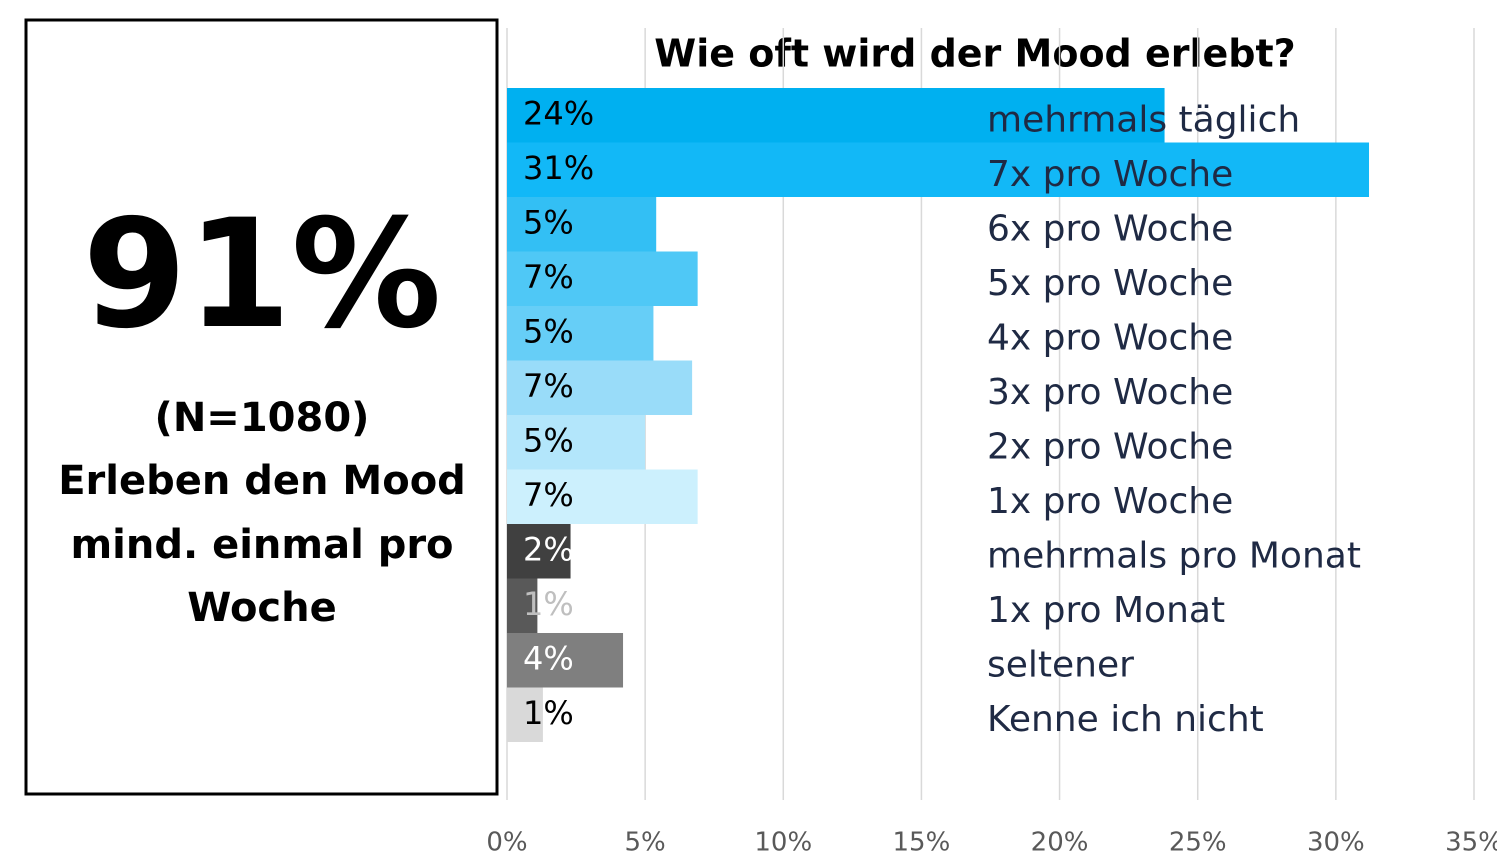 The width and height of the screenshot is (1497, 853). I want to click on summary-line: Erleben den Mood, so click(262, 481).